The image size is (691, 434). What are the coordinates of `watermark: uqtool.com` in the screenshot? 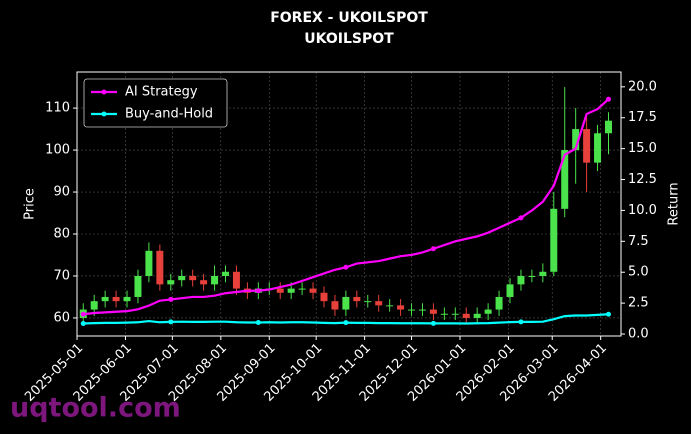 It's located at (95, 408).